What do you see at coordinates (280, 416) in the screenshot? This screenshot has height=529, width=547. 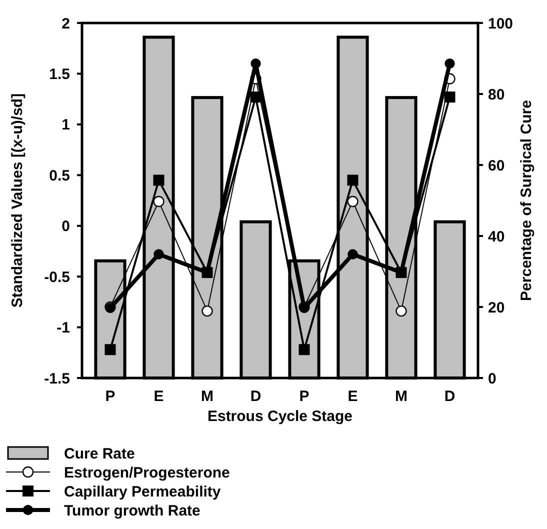 I see `x-axis-title: Estrous Cycle Stage` at bounding box center [280, 416].